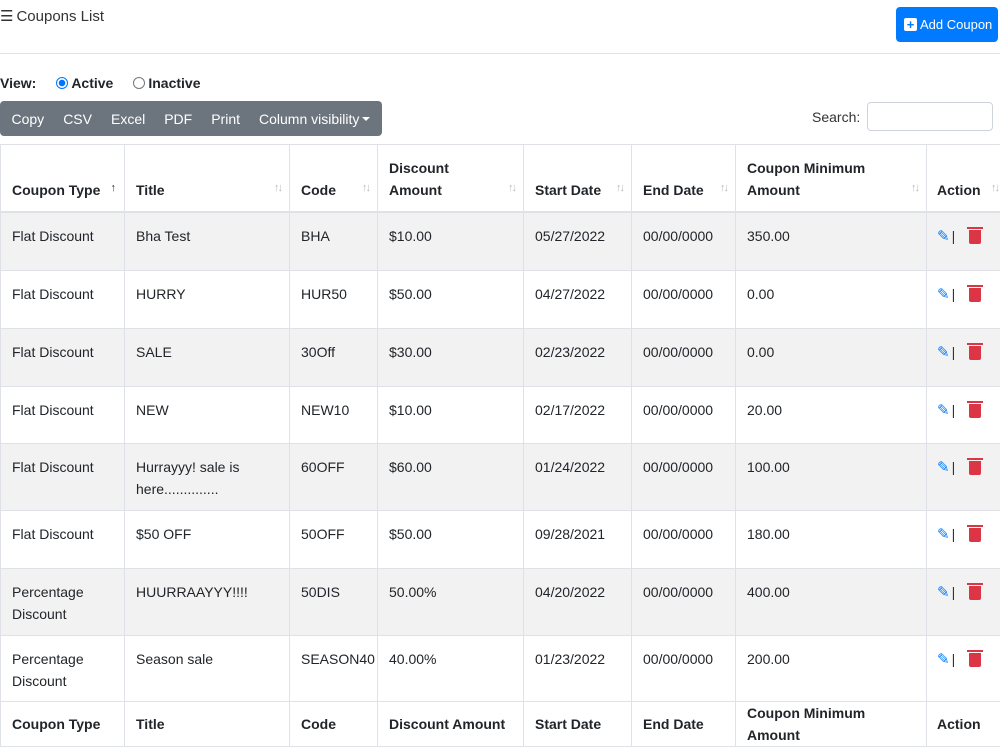 The width and height of the screenshot is (1000, 750). I want to click on table-cell: 200.00, so click(831, 668).